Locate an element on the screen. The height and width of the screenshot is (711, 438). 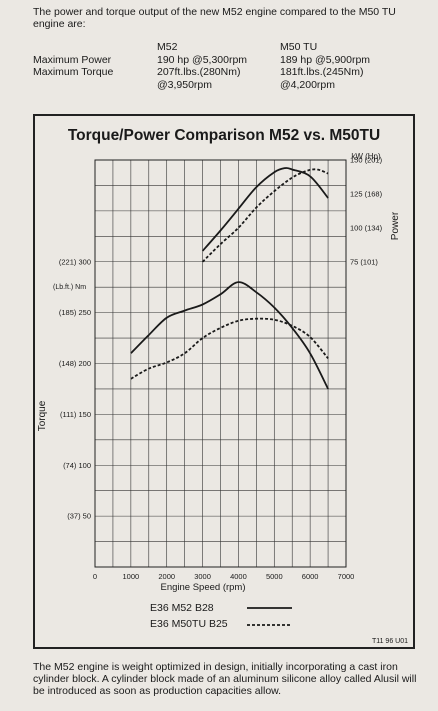
power-axis-label: Power is located at coordinates (395, 225).